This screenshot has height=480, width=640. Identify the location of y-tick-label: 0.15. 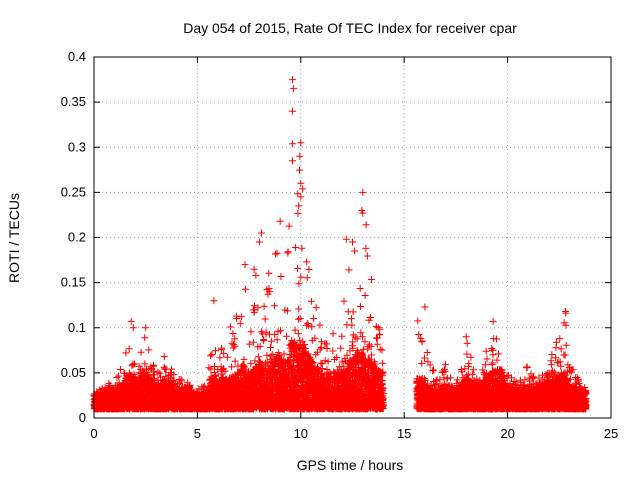
(73, 282).